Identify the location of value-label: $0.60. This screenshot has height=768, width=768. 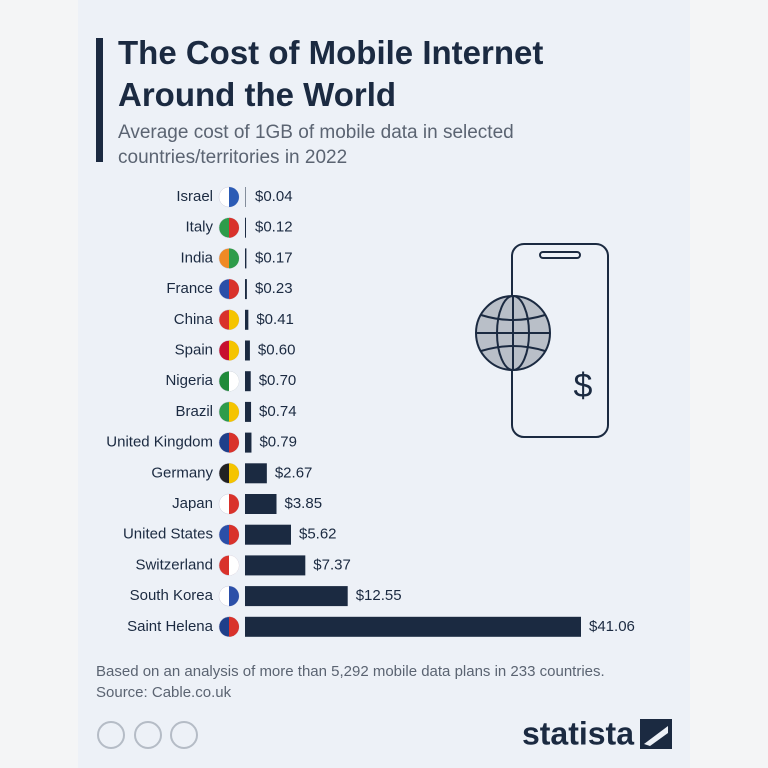
(277, 349).